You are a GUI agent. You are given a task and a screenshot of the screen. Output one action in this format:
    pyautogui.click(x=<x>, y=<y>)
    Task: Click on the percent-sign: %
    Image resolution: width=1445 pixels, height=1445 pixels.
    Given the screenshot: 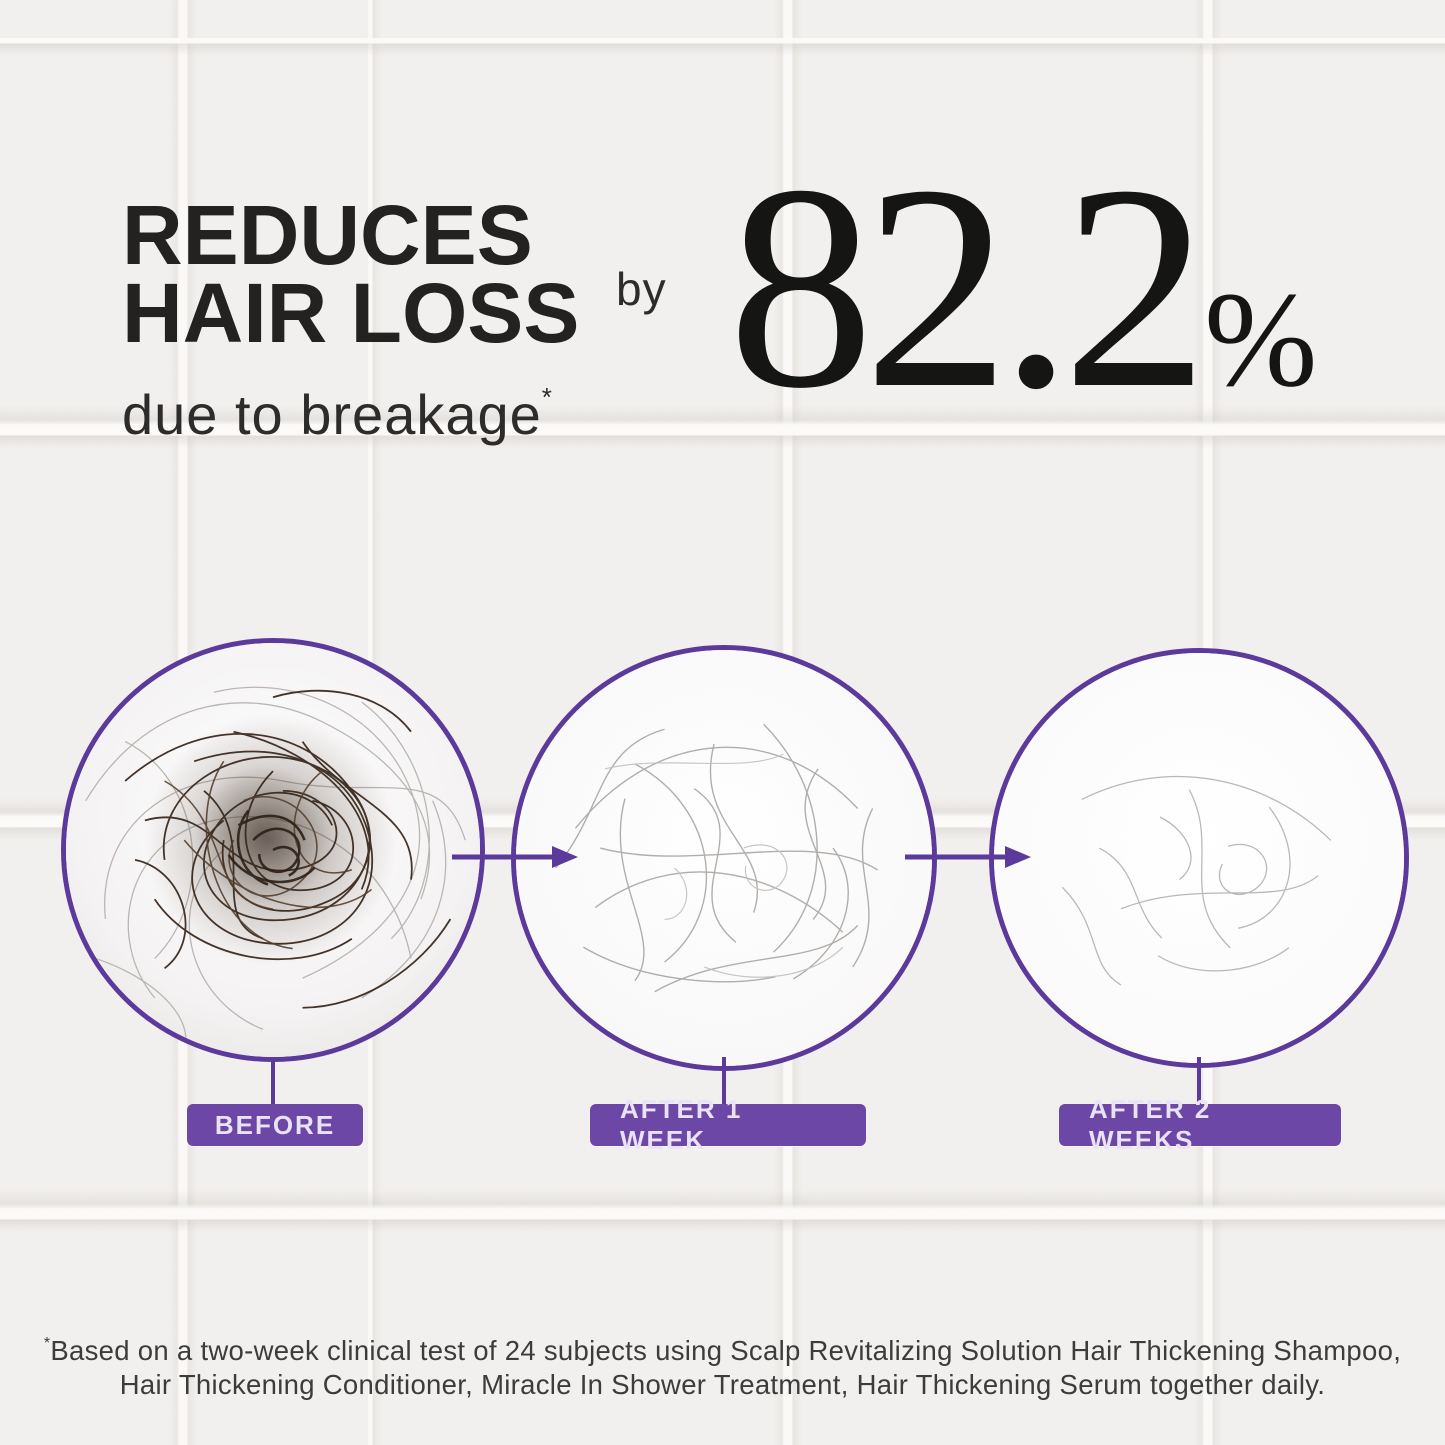 What is the action you would take?
    pyautogui.click(x=1261, y=340)
    